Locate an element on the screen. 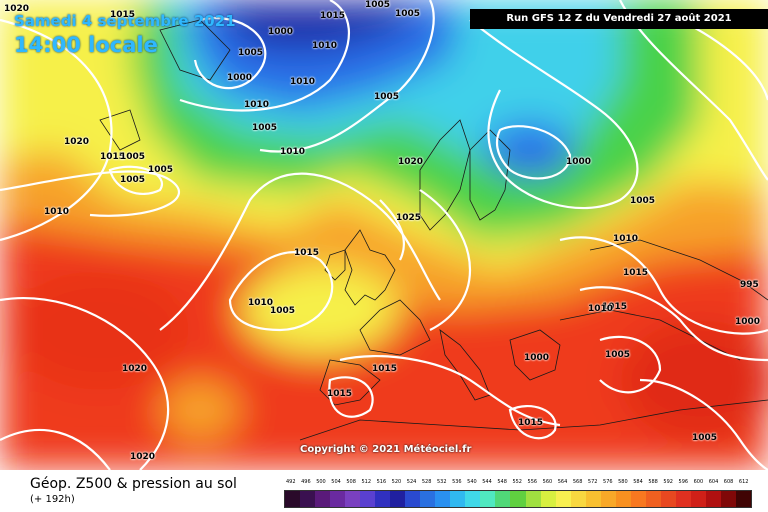 This screenshot has width=768, height=512. forecast-time: 14:00 locale is located at coordinates (86, 45).